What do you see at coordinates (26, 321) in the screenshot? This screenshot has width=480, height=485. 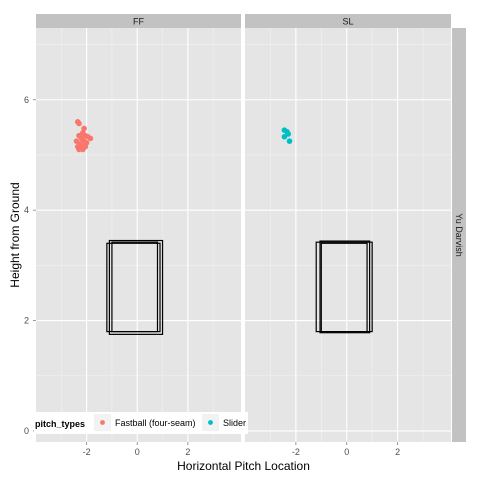 I see `y-tick-label: 2` at bounding box center [26, 321].